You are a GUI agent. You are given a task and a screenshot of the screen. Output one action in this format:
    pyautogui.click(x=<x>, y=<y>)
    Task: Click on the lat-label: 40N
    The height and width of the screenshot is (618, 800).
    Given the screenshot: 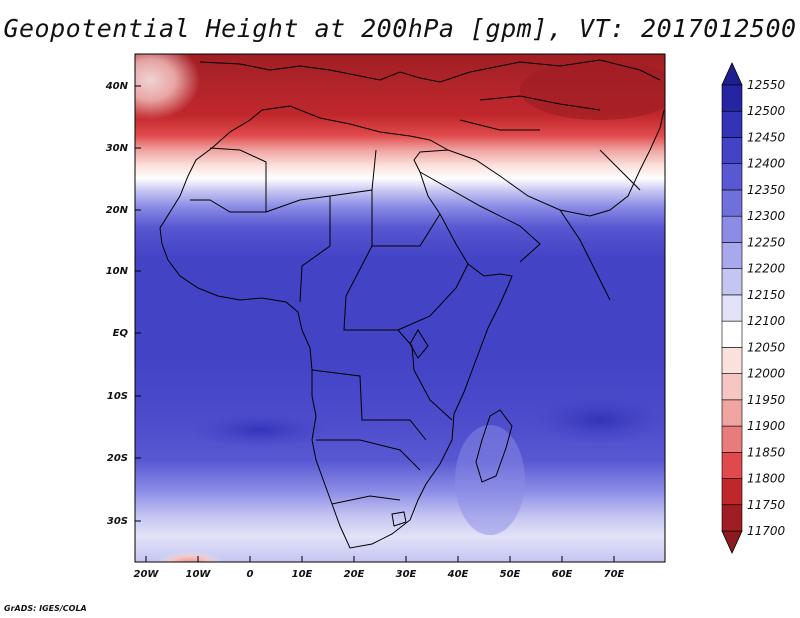 What is the action you would take?
    pyautogui.click(x=117, y=86)
    